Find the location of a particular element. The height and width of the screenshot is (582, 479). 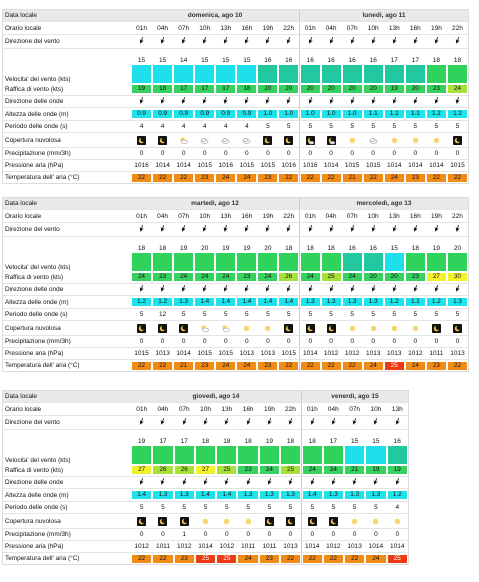

wind-gust-value: 17 is located at coordinates (205, 89).